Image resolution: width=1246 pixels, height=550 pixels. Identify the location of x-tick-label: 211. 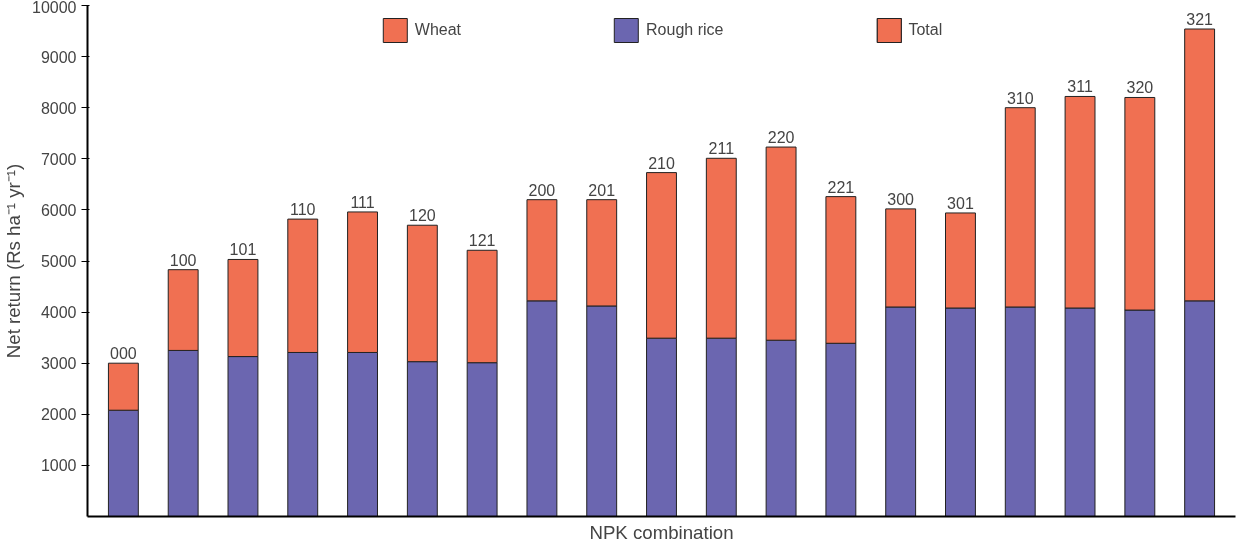
(721, 149).